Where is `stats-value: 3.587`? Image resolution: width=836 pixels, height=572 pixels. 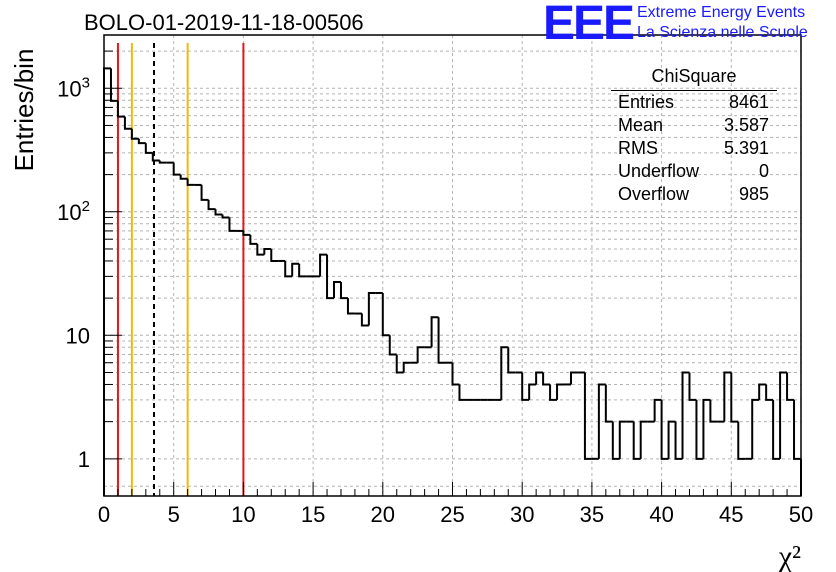 stats-value: 3.587 is located at coordinates (746, 125).